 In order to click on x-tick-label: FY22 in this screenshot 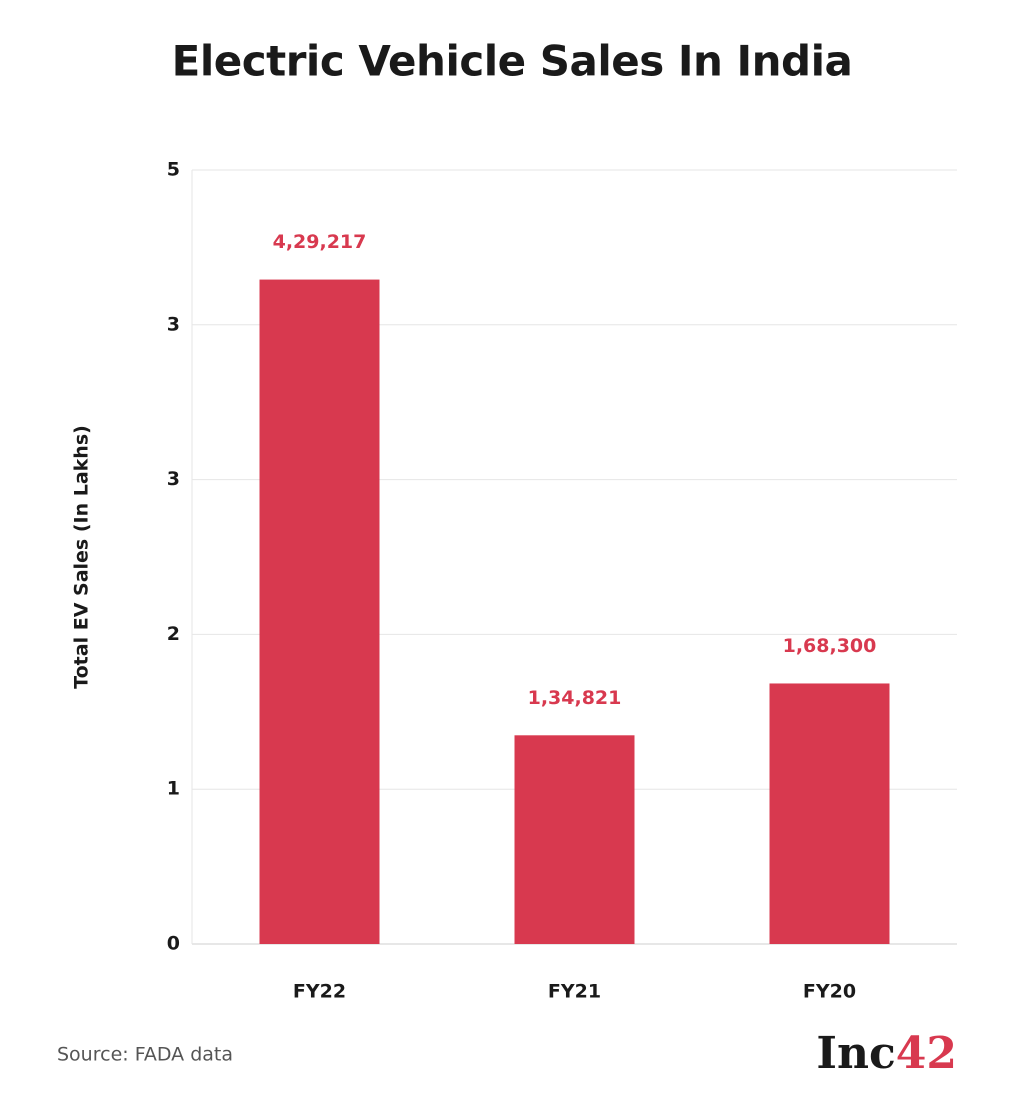, I will do `click(319, 992)`.